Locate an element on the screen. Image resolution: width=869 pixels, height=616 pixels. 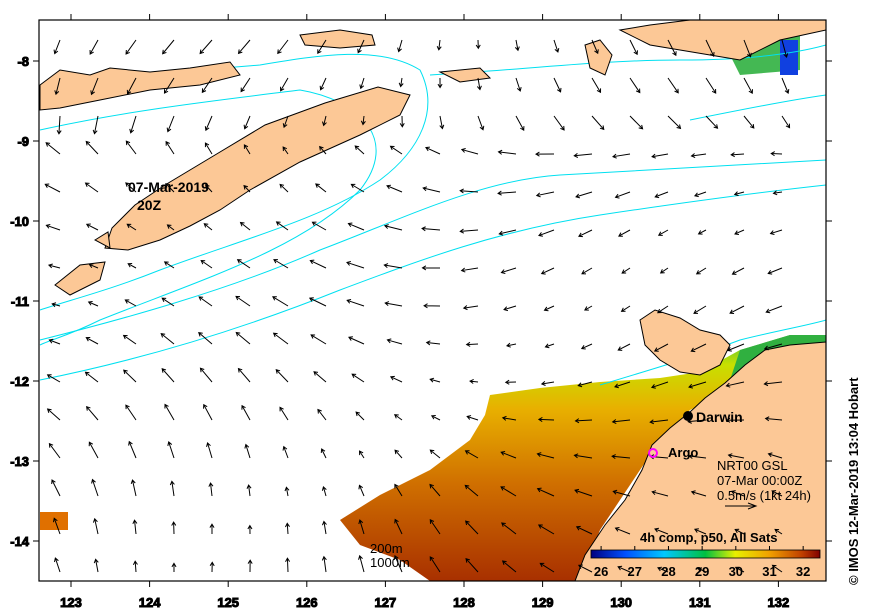
timor-island is located at coordinates (257, 168).